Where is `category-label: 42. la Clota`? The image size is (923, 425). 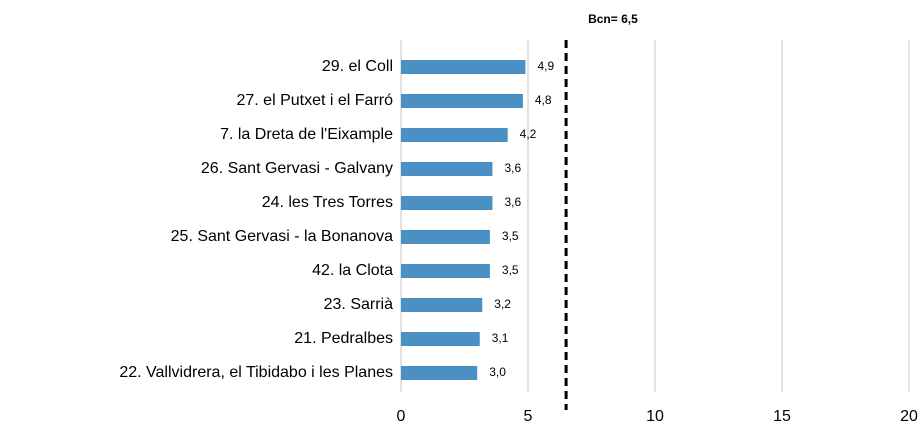
category-label: 42. la Clota is located at coordinates (352, 270).